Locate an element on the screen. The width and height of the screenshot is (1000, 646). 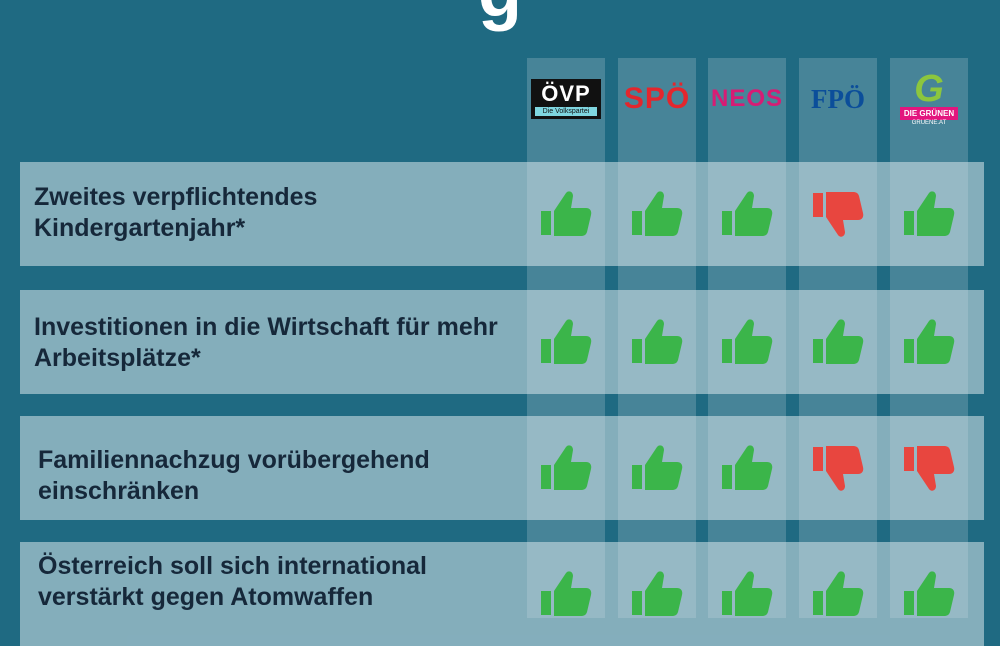
fpo-logo: FPÖ is located at coordinates (838, 99).